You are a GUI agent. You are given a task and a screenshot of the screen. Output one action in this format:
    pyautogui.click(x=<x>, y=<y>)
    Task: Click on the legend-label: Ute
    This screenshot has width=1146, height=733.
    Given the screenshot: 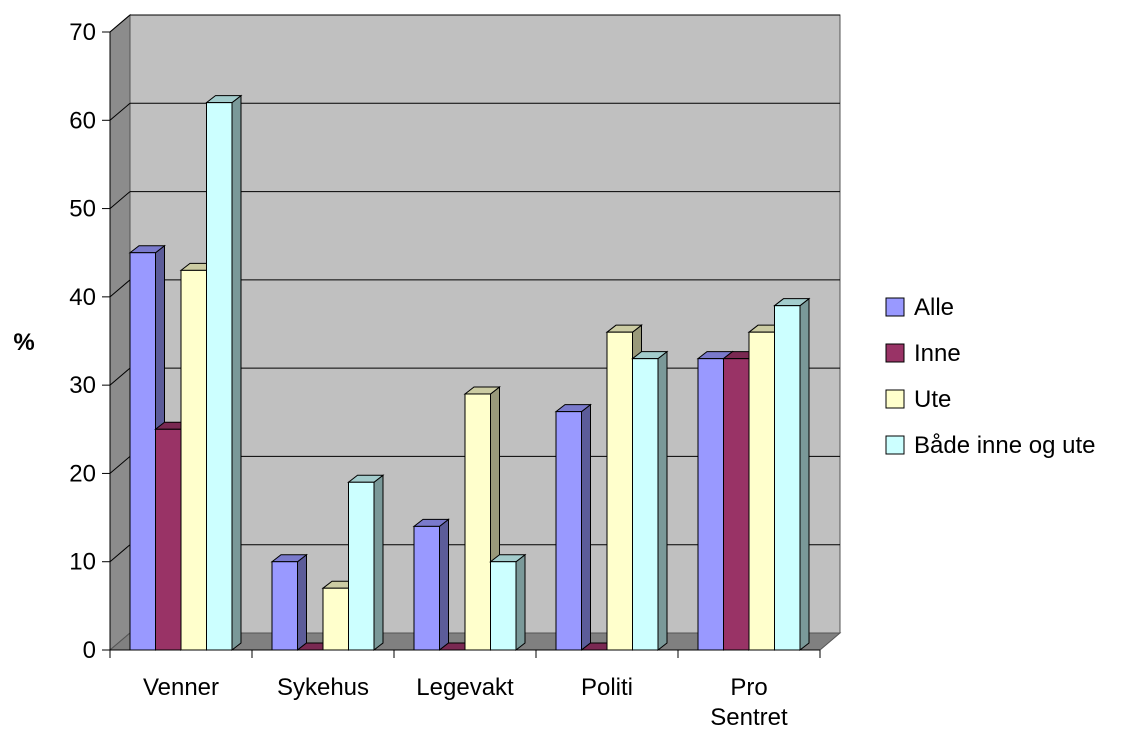 What is the action you would take?
    pyautogui.click(x=932, y=399)
    